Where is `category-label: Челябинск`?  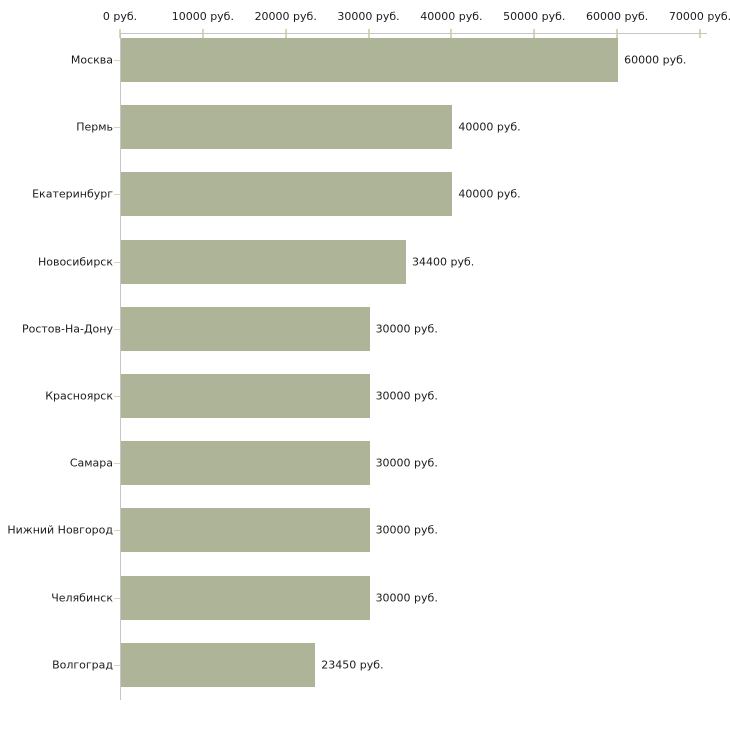
category-label: Челябинск is located at coordinates (82, 598).